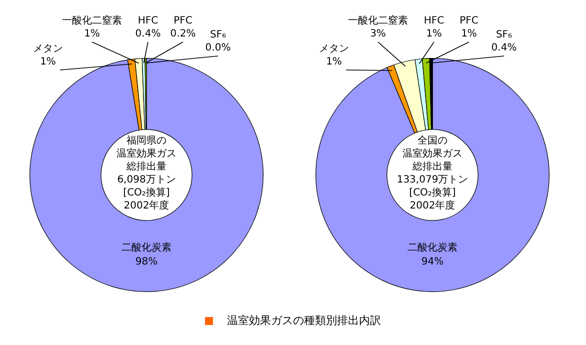 The height and width of the screenshot is (345, 586). I want to click on text: 0.0%, so click(218, 48).